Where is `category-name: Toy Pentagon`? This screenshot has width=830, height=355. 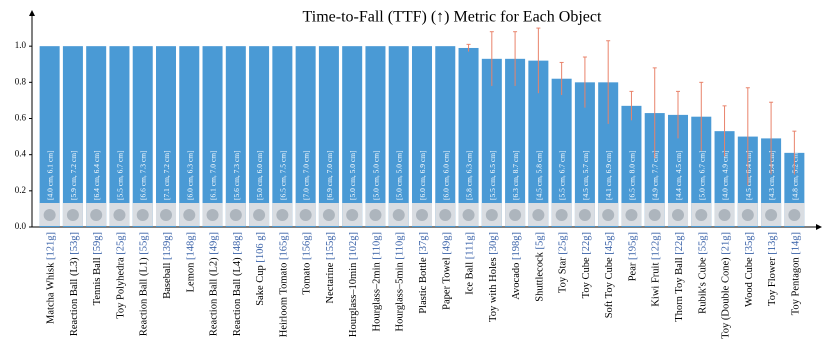
category-name: Toy Pentagon is located at coordinates (795, 286).